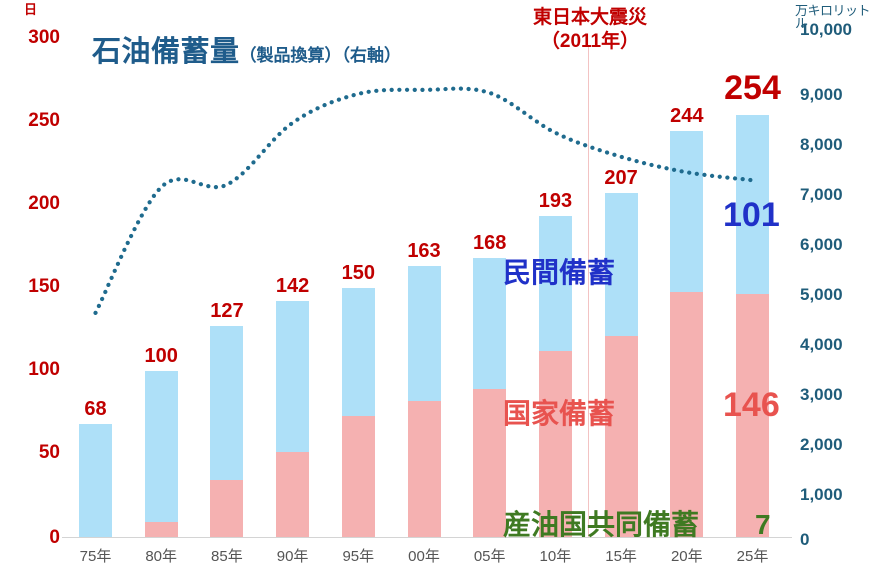  I want to click on bar-total-label-85年: 127, so click(227, 310).